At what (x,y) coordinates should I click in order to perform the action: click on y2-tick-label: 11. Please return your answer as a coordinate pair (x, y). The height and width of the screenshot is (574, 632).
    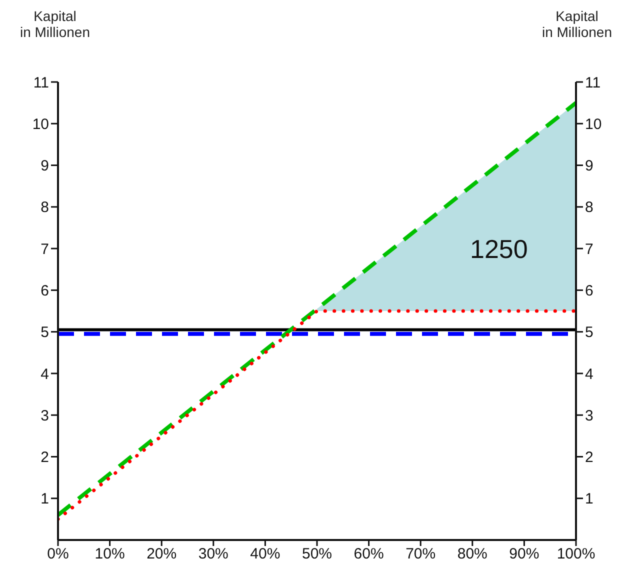
    Looking at the image, I should click on (593, 83).